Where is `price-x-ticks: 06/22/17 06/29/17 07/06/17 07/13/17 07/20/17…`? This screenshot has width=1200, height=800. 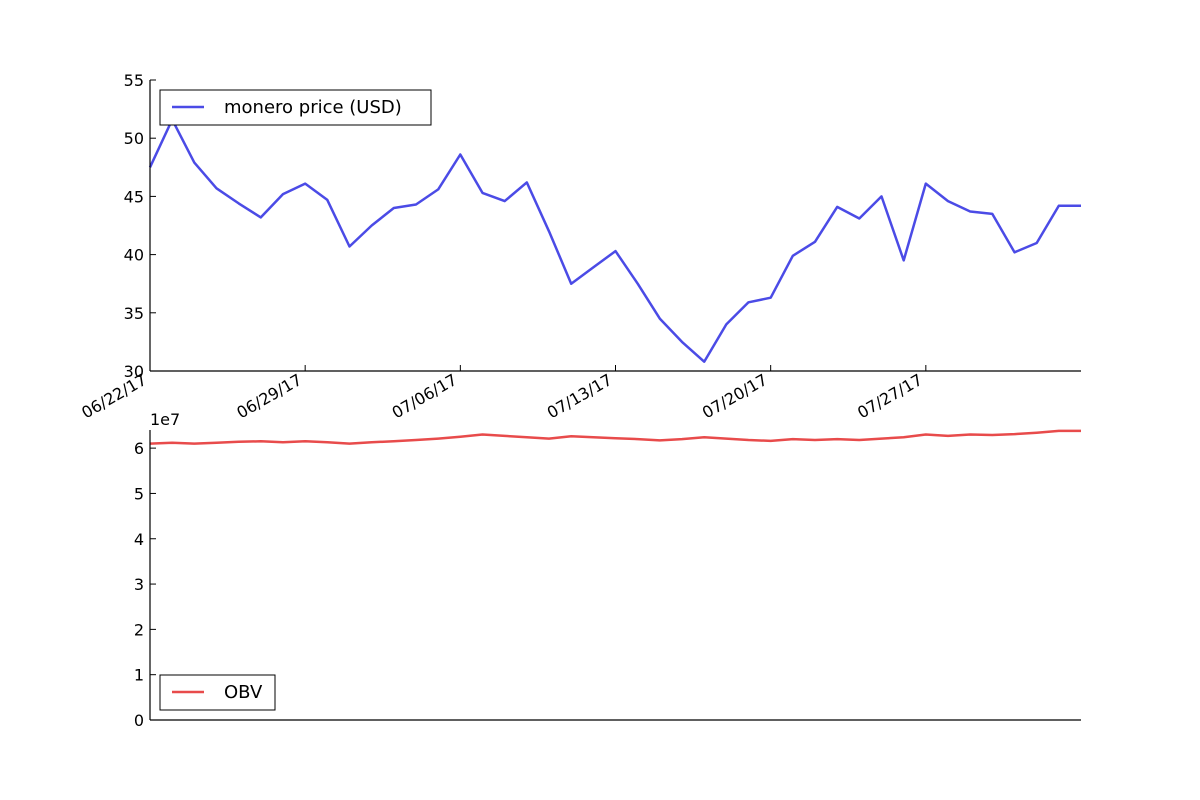 price-x-ticks: 06/22/17 06/29/17 07/06/17 07/13/17 07/20/17… is located at coordinates (502, 393).